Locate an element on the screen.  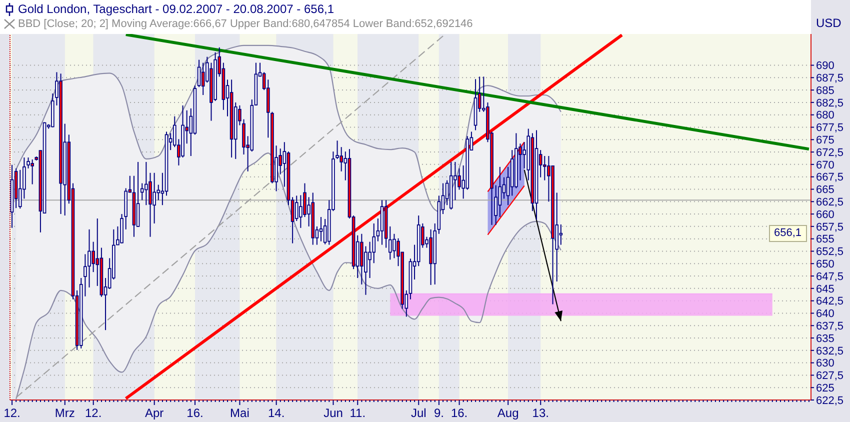
y-axis-title: USD is located at coordinates (829, 23).